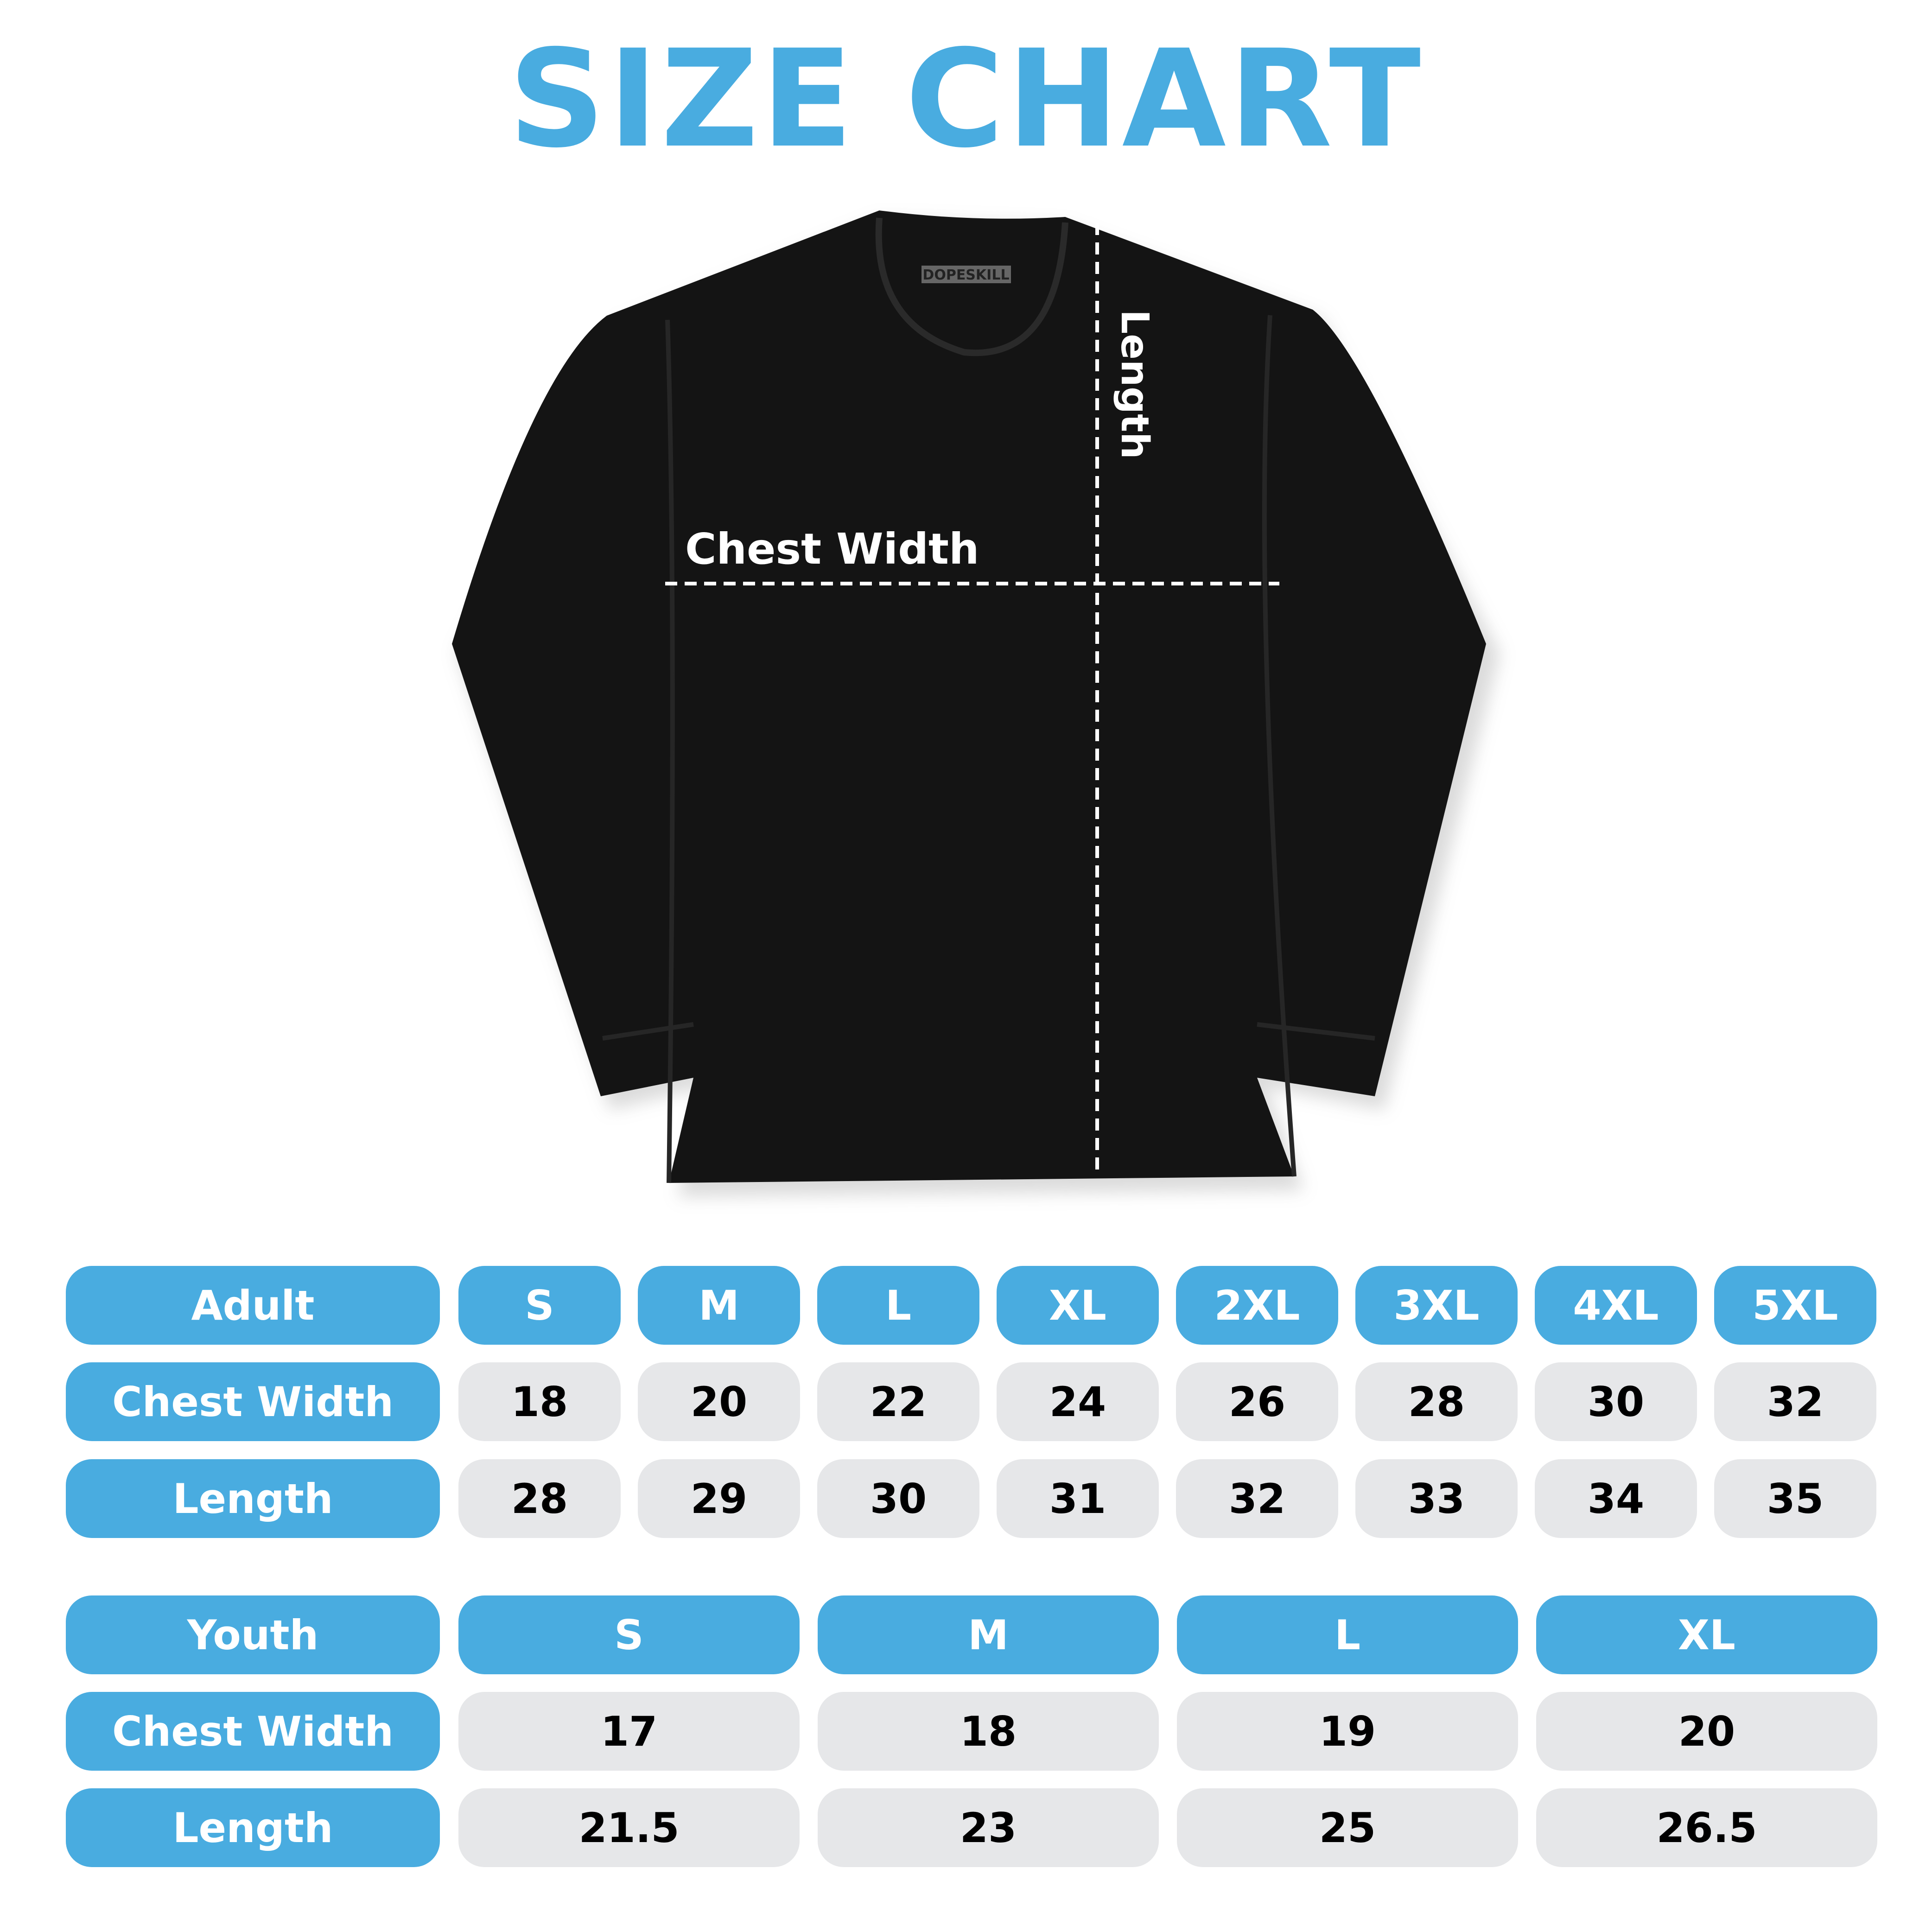  Describe the element at coordinates (629, 1827) in the screenshot. I see `youth-value-cell: 21.5` at that location.